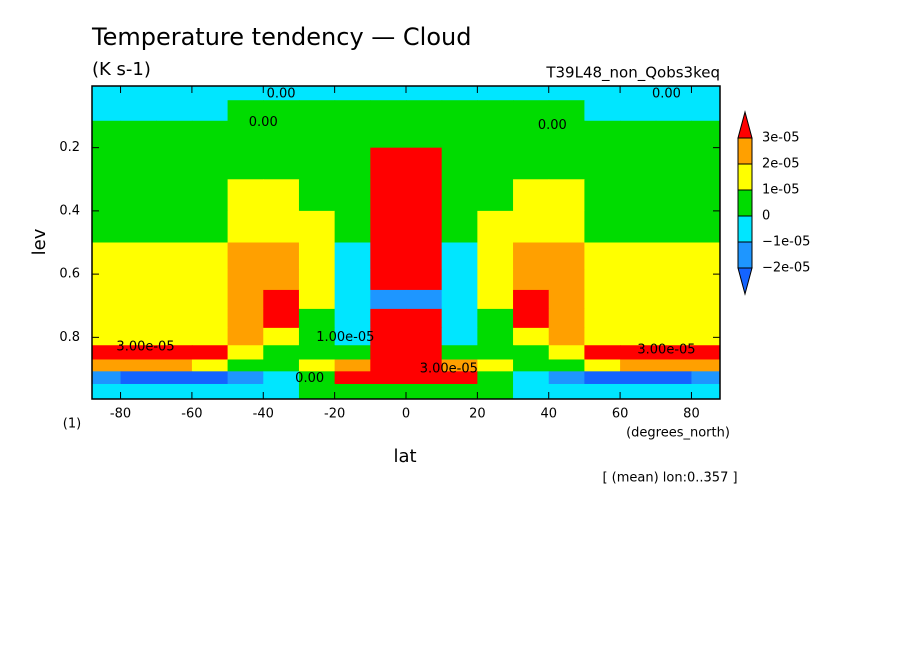  I want to click on colorbar-label: 3e-05, so click(781, 138).